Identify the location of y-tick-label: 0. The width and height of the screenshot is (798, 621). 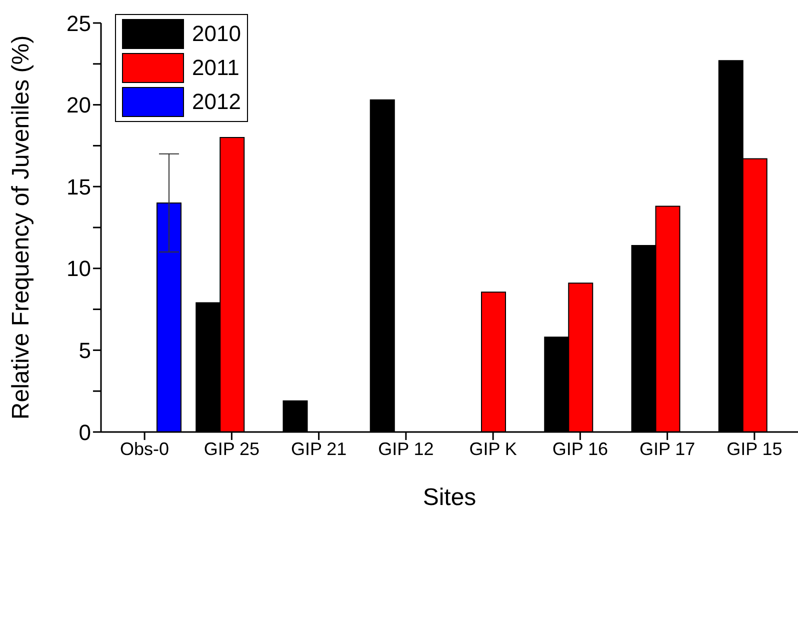
(84, 432).